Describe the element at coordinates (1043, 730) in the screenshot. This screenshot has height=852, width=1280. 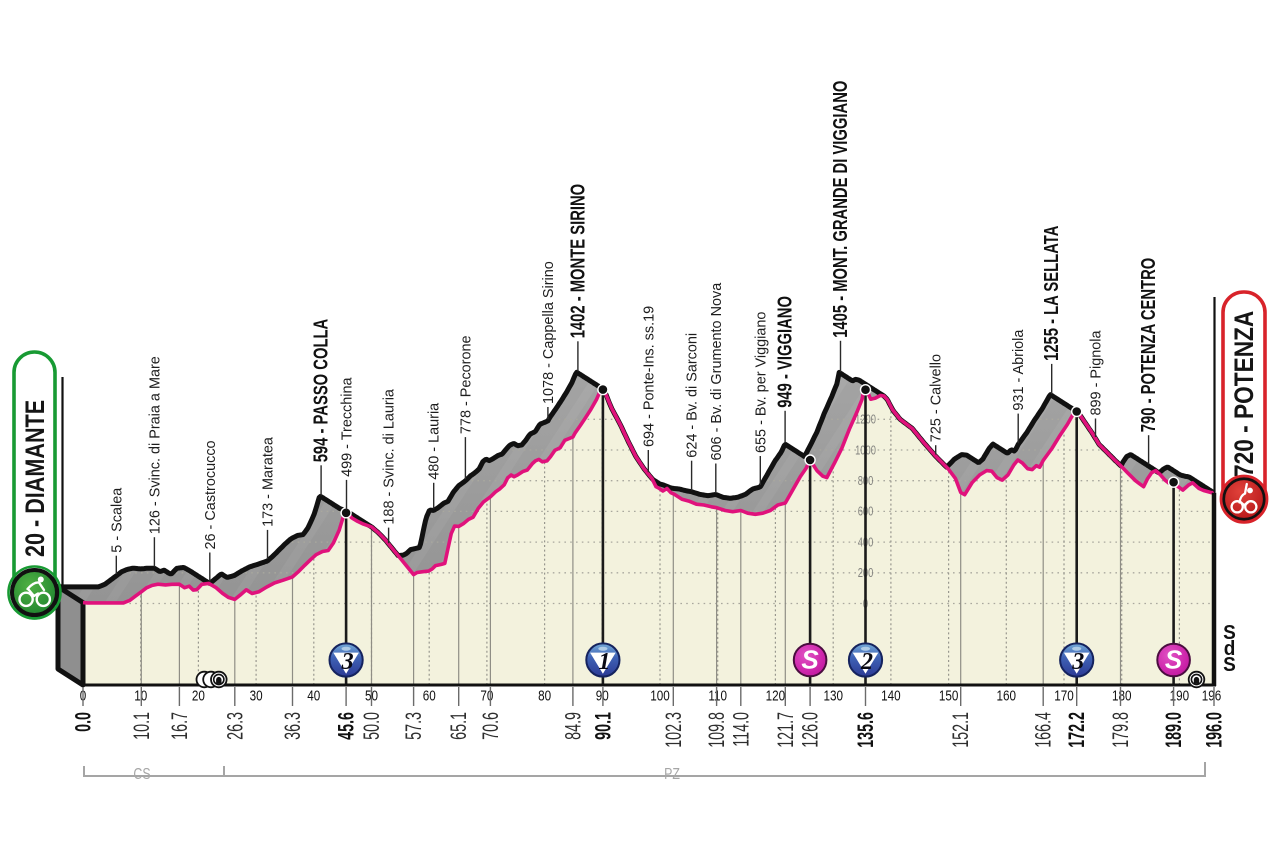
I see `svg-text: 166.4` at that location.